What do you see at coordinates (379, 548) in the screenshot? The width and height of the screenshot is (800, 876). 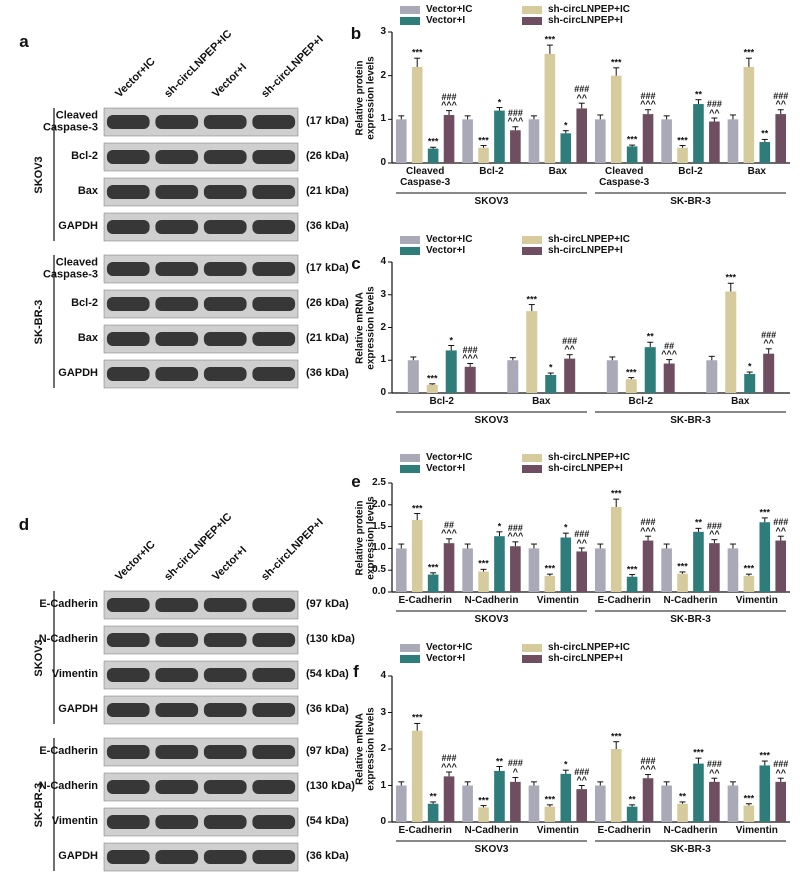 I see `y-tick-label: 1.0` at bounding box center [379, 548].